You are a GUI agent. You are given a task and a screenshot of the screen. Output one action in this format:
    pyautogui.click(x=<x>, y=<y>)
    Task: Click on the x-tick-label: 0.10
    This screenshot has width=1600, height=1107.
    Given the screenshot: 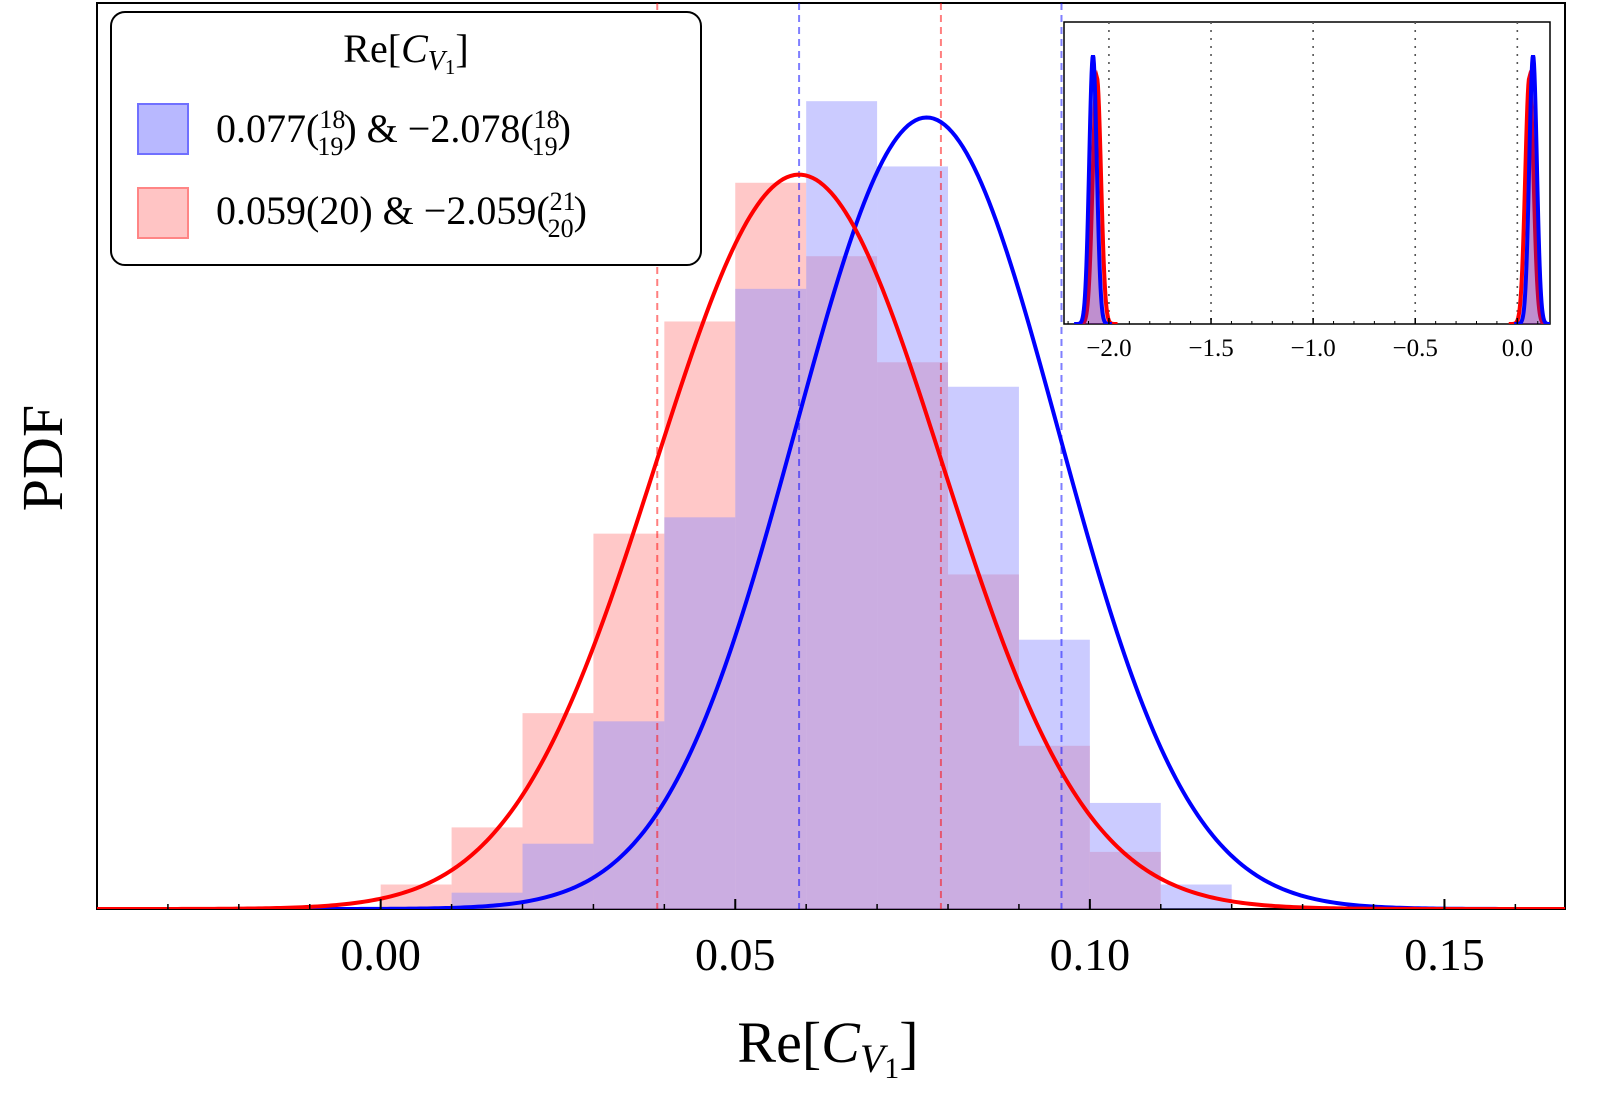 What is the action you would take?
    pyautogui.click(x=1090, y=954)
    